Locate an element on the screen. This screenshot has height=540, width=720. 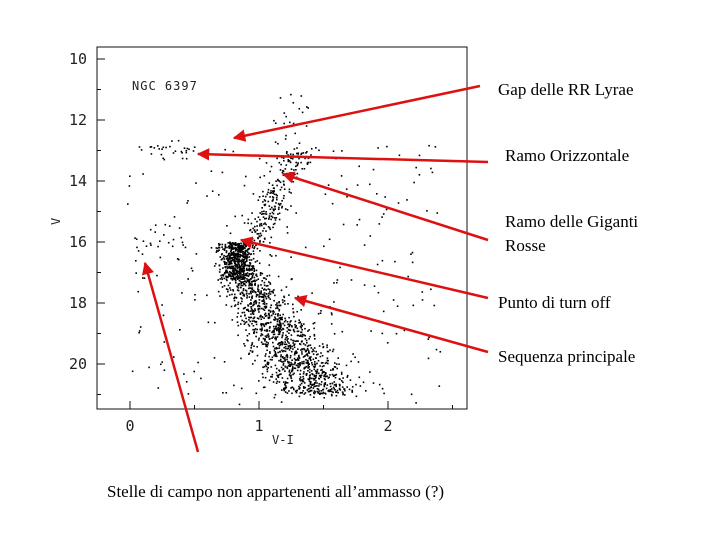
arrow-horizontal-branch is located at coordinates (342, 156).